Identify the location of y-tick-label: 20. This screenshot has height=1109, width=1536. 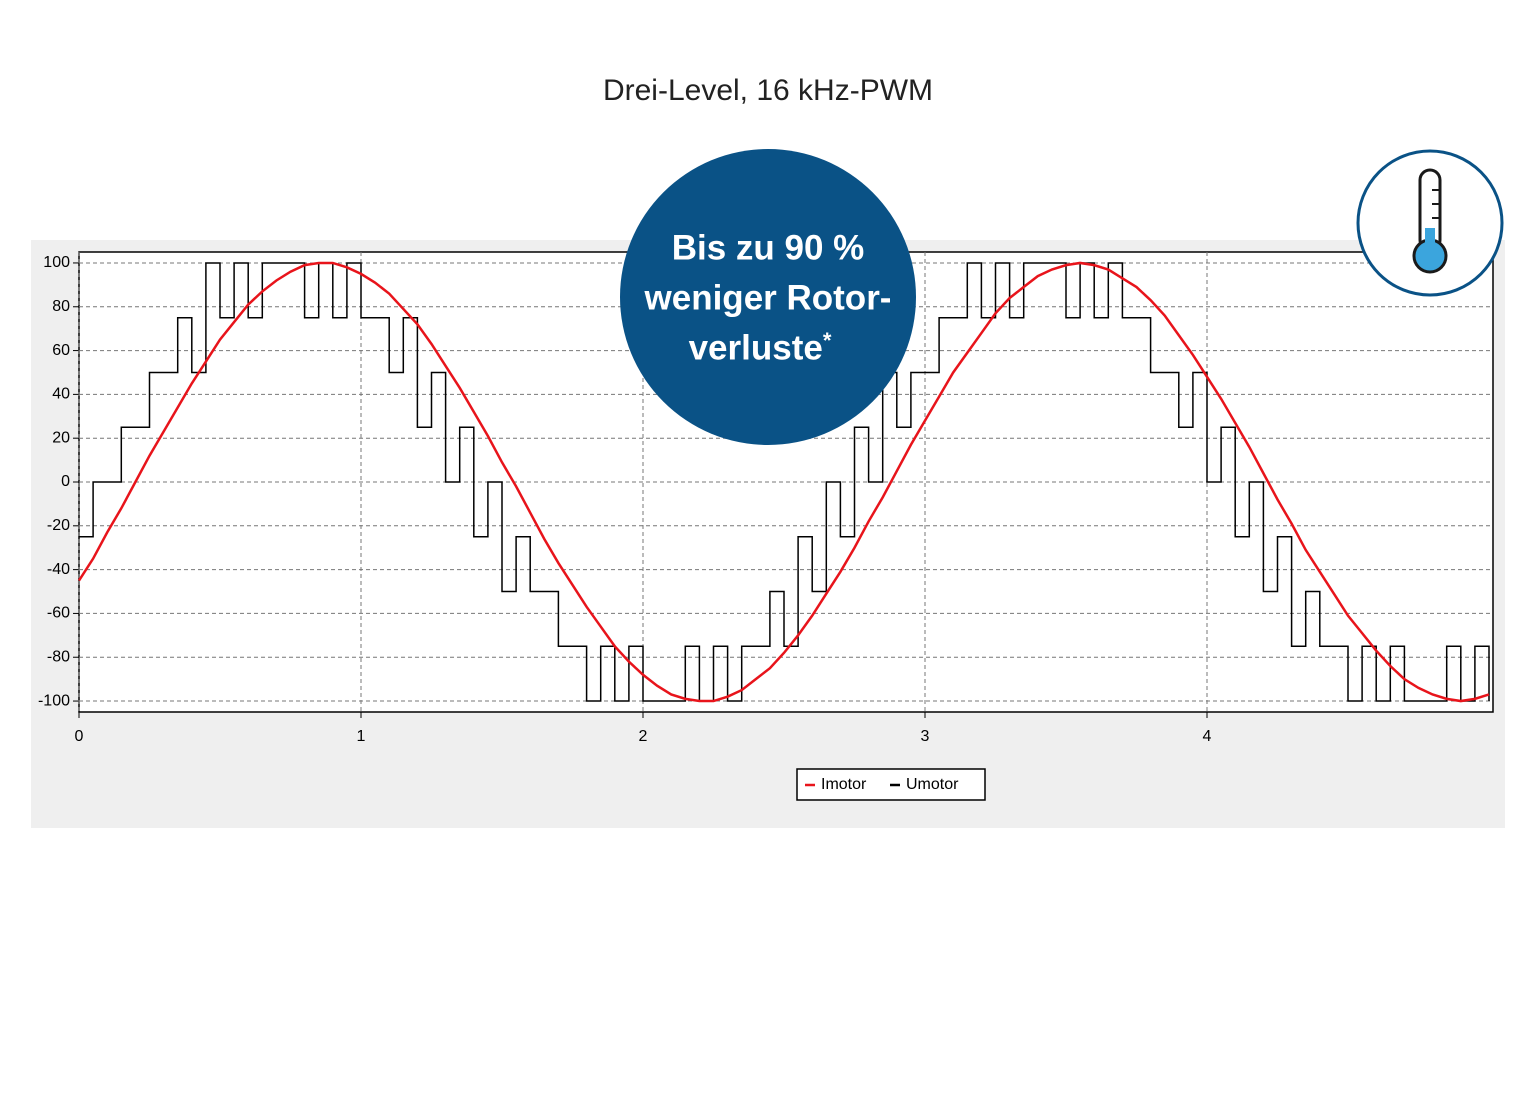
(61, 437).